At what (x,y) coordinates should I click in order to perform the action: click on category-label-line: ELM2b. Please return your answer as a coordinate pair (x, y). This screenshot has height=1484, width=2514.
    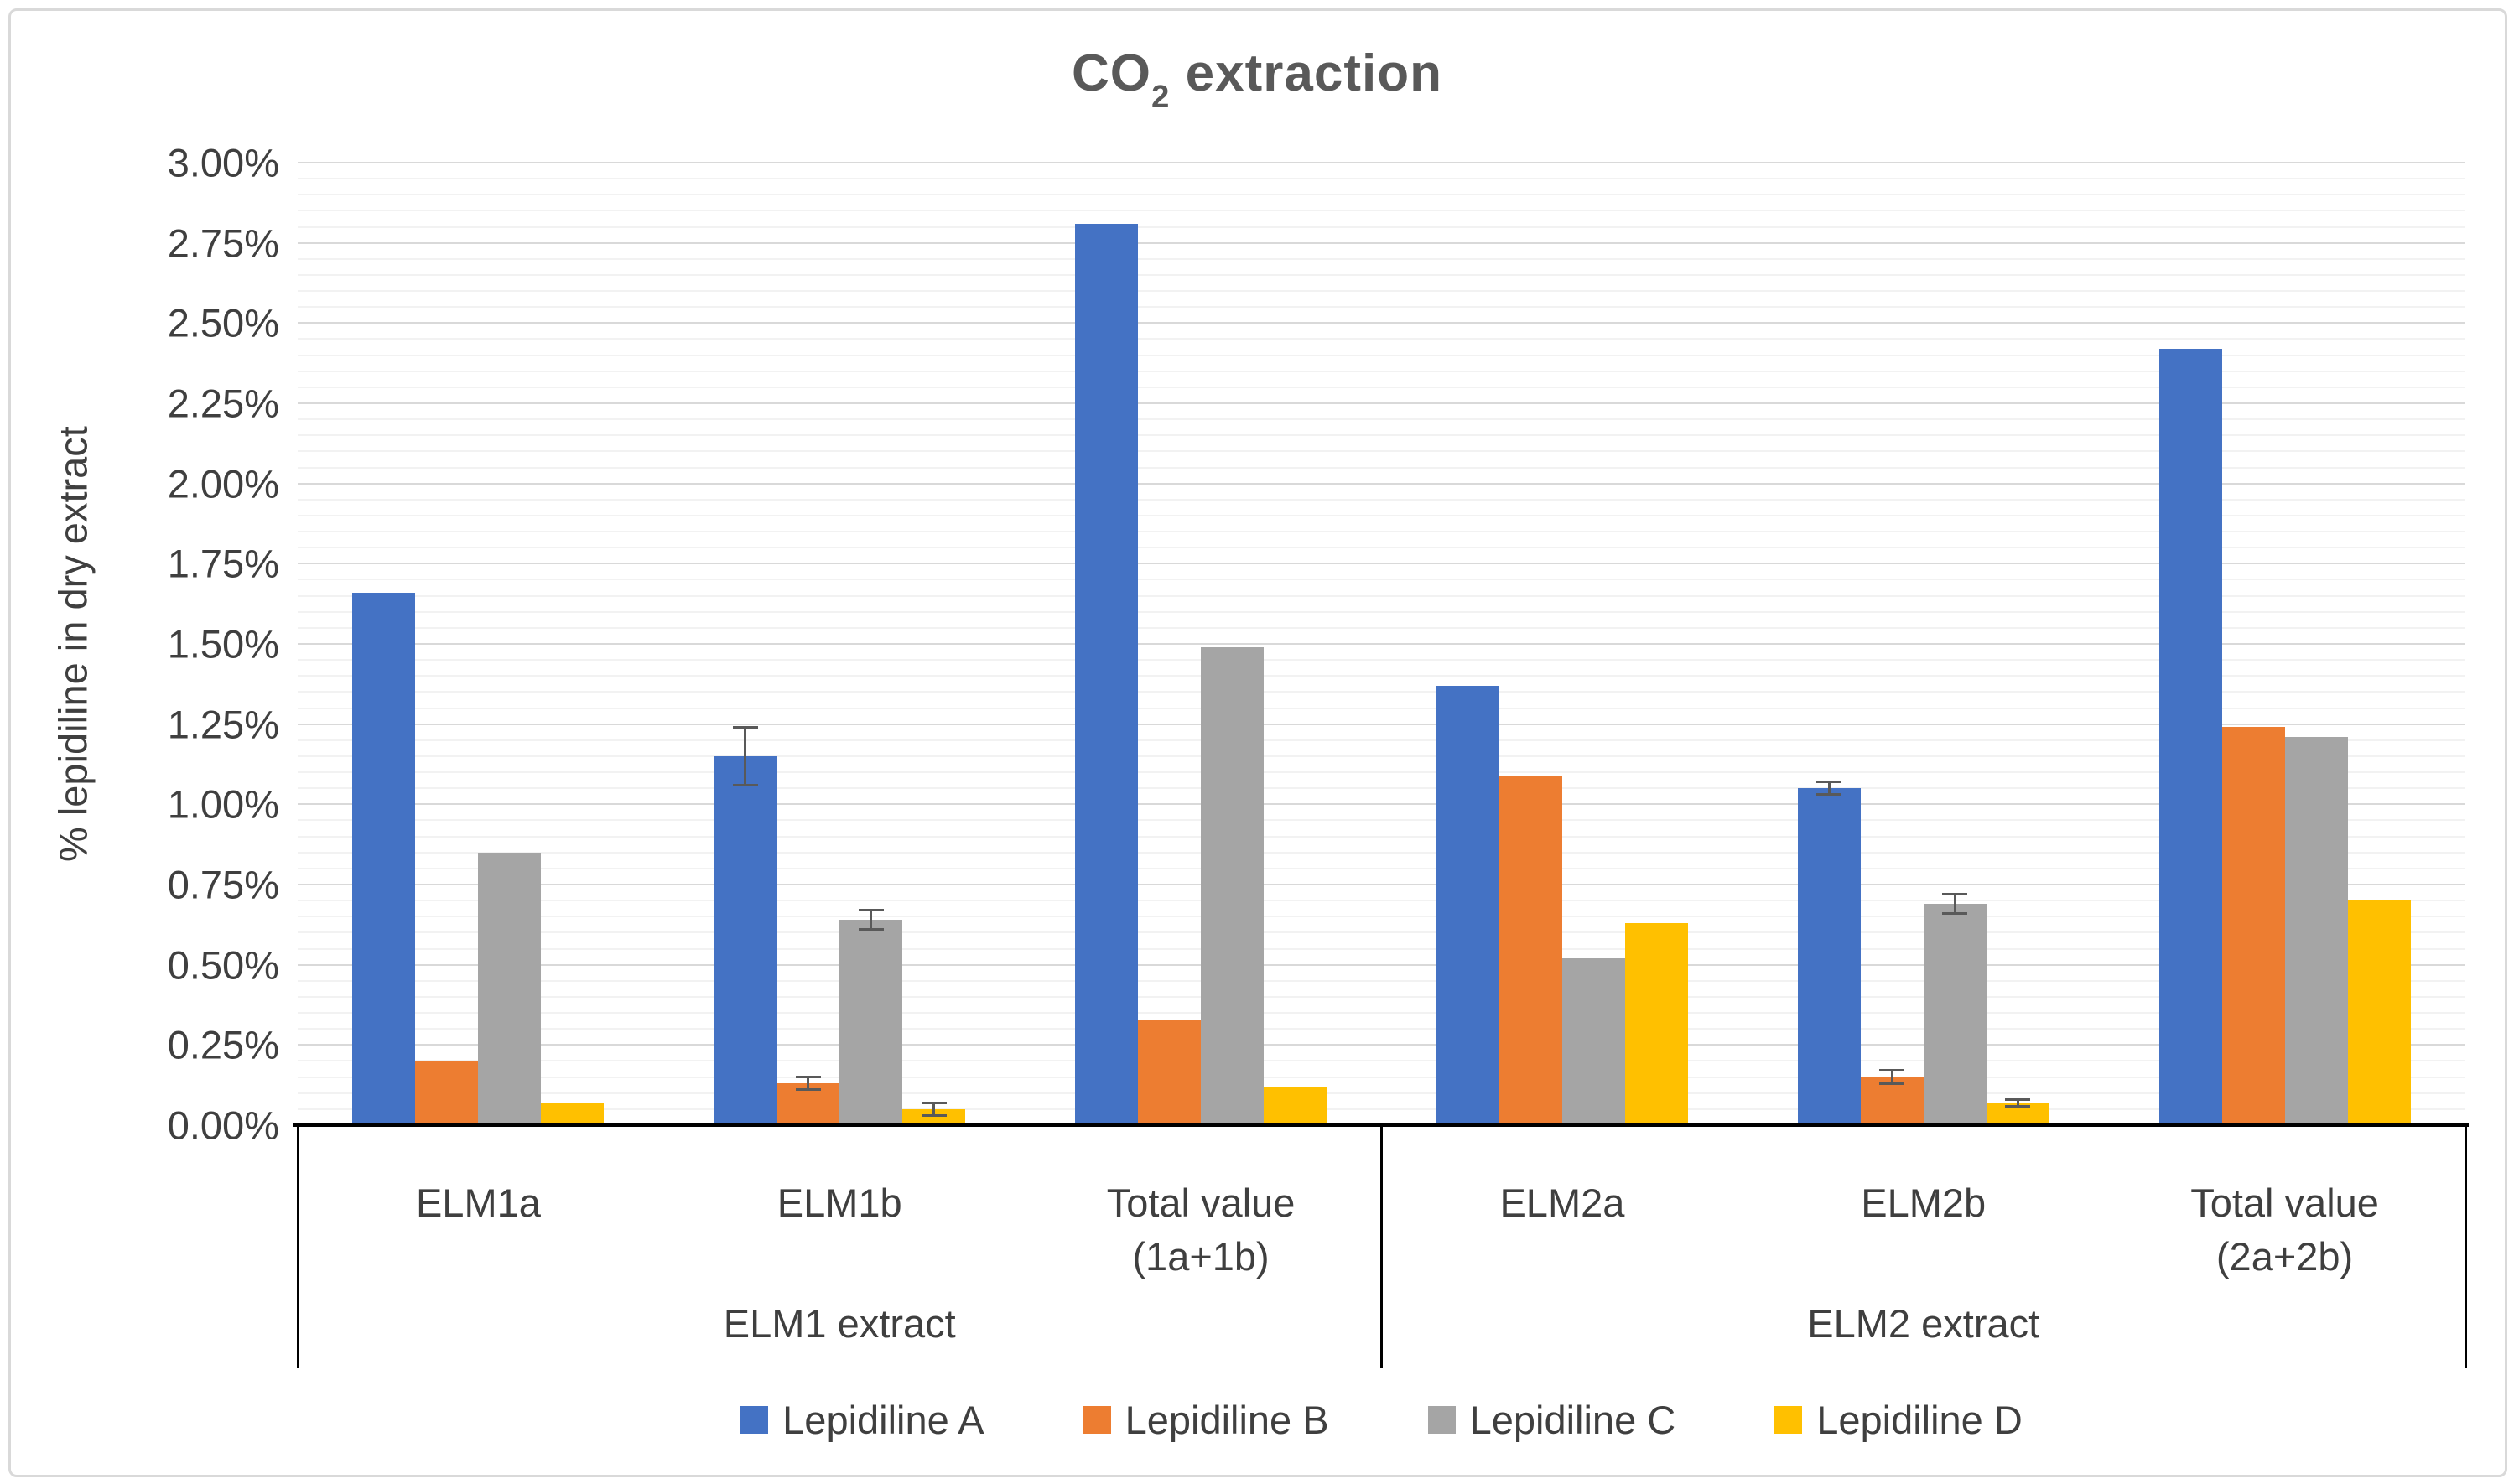
    Looking at the image, I should click on (1924, 1202).